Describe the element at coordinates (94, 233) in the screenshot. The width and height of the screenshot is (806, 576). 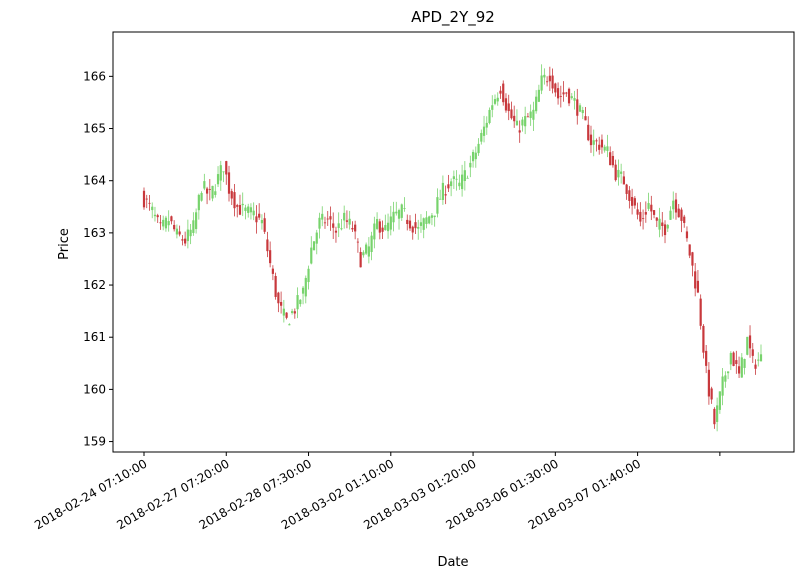
I see `y-tick-label: 163` at that location.